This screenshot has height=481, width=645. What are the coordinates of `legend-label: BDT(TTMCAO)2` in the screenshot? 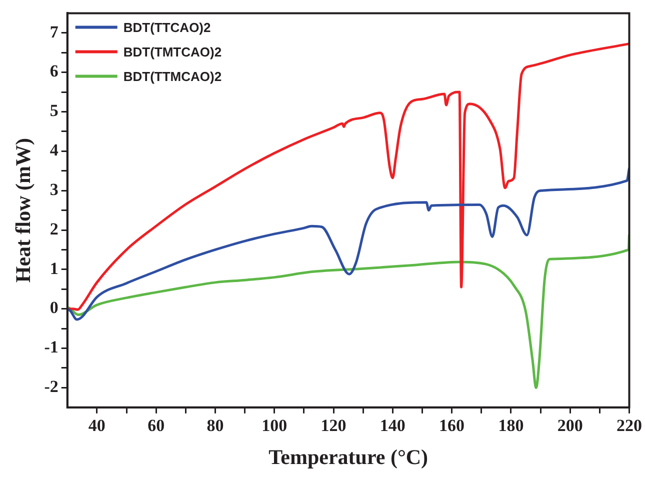 It's located at (172, 76).